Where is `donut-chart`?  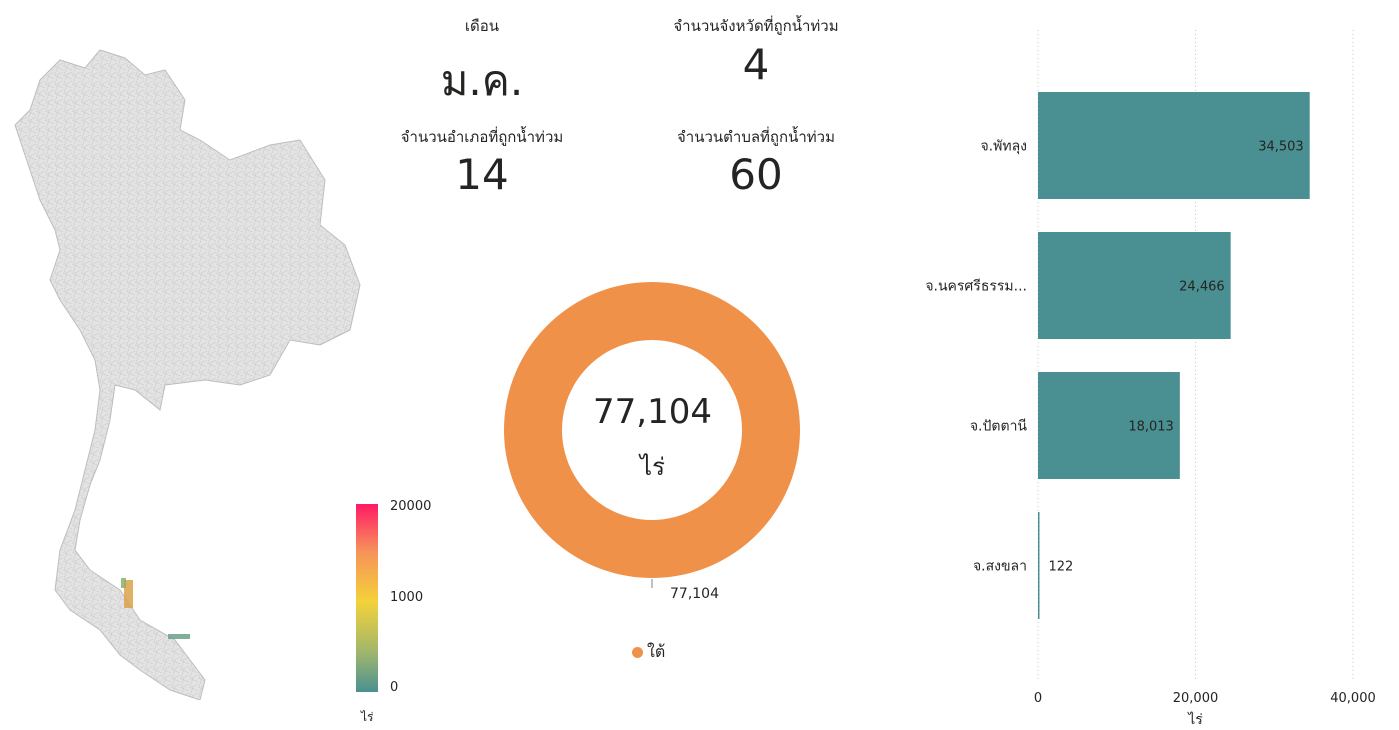
donut-chart is located at coordinates (655, 433).